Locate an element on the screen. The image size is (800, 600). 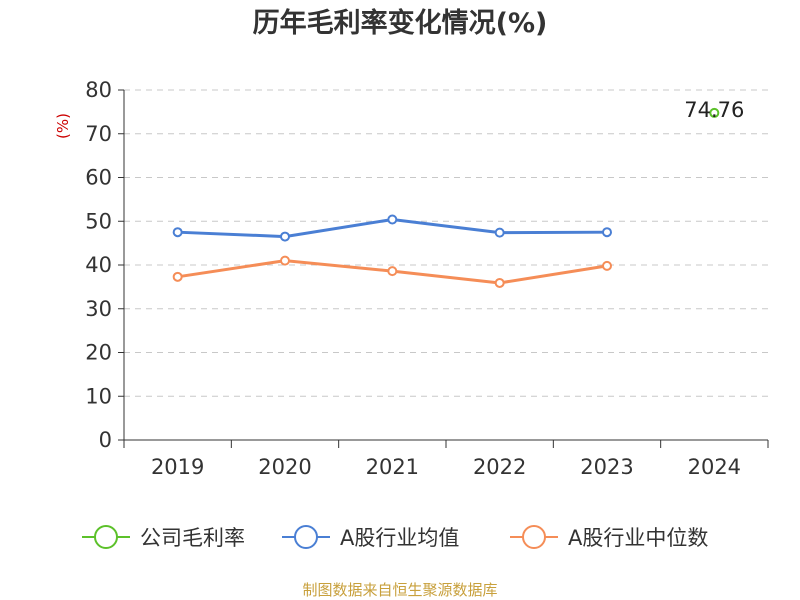
legend: 公司毛利率 A股行业均值 A股行业中位数 is located at coordinates (395, 537).